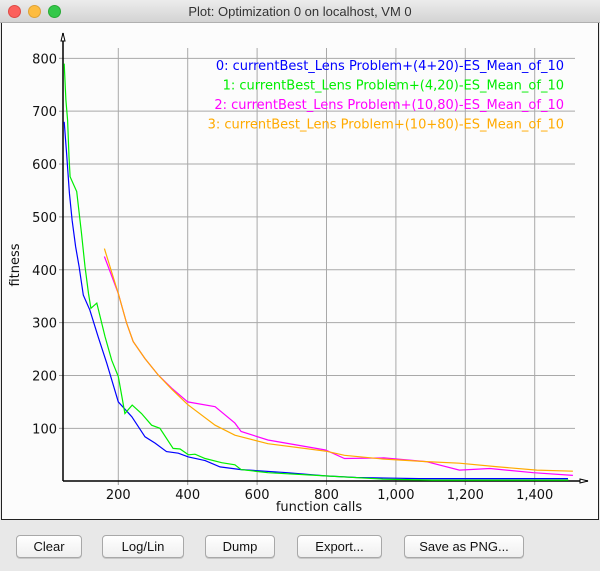  What do you see at coordinates (319, 507) in the screenshot?
I see `x-axis-label: function calls` at bounding box center [319, 507].